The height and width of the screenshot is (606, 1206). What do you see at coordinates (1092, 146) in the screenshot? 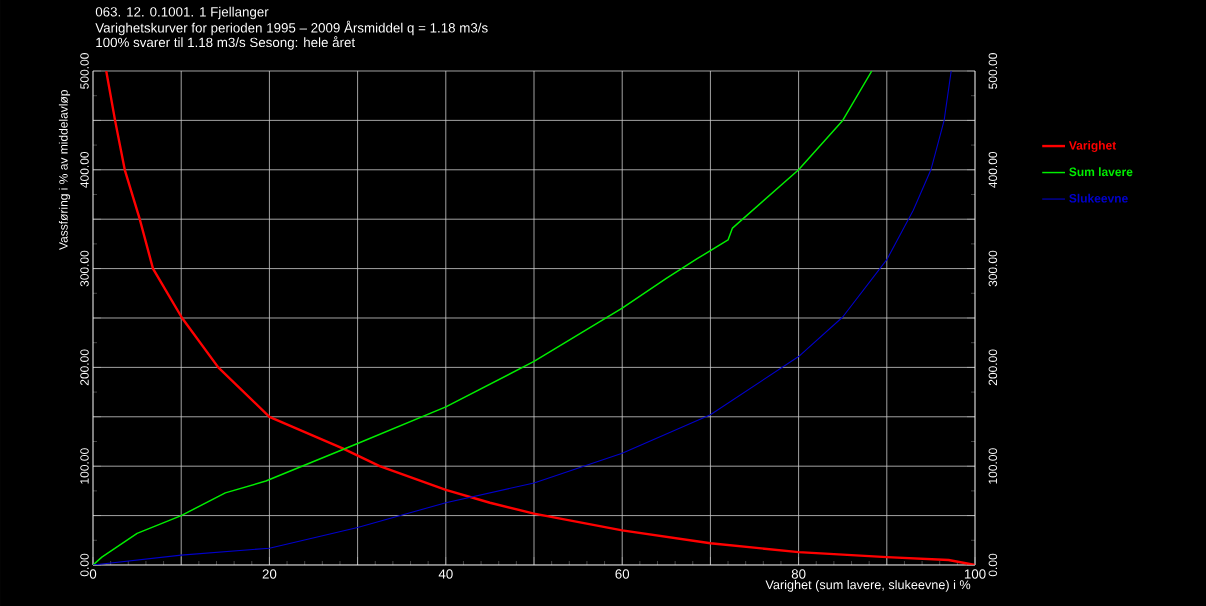
I see `legend-label: Varighet` at bounding box center [1092, 146].